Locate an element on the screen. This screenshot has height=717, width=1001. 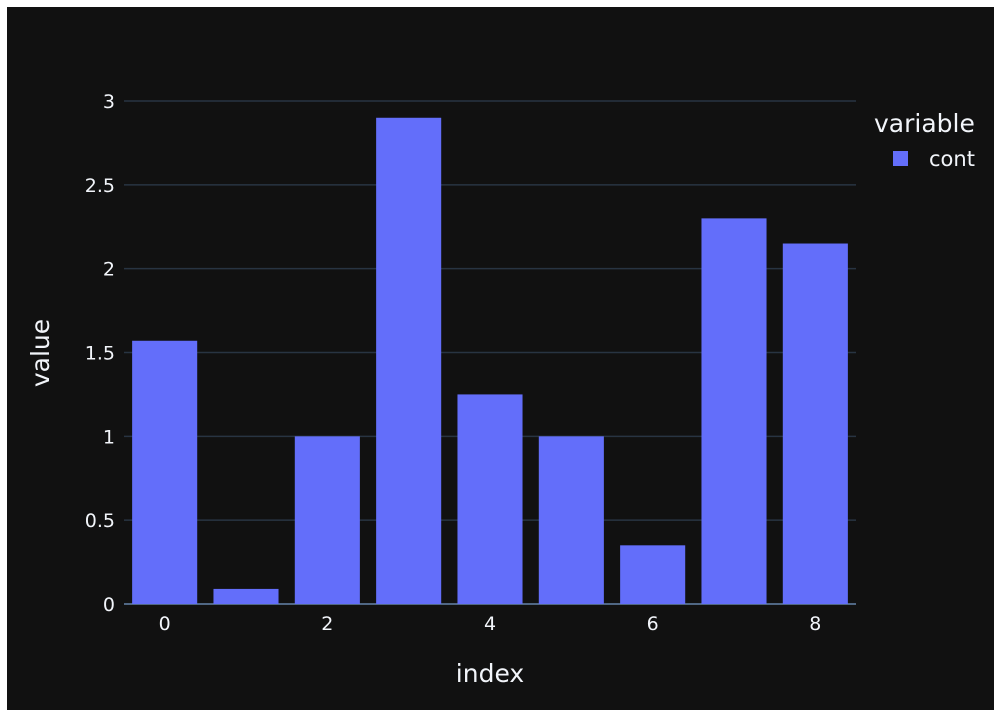
x-tick-label: 0 is located at coordinates (165, 624).